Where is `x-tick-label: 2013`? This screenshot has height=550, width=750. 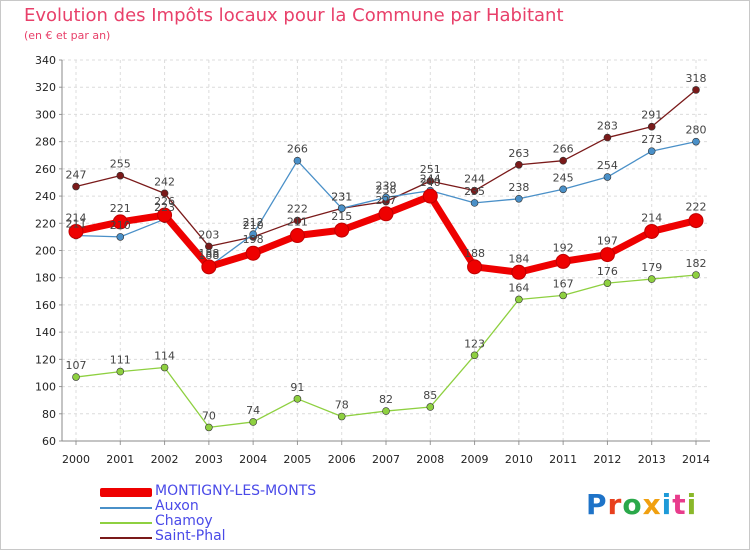 x-tick-label: 2013 is located at coordinates (652, 459).